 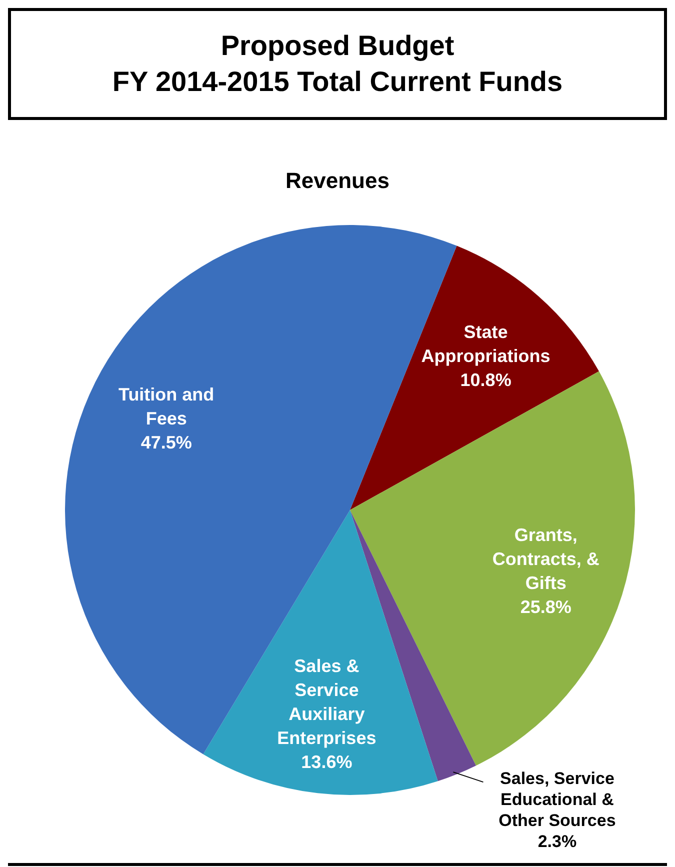 What do you see at coordinates (326, 762) in the screenshot?
I see `data-label: 13.6%` at bounding box center [326, 762].